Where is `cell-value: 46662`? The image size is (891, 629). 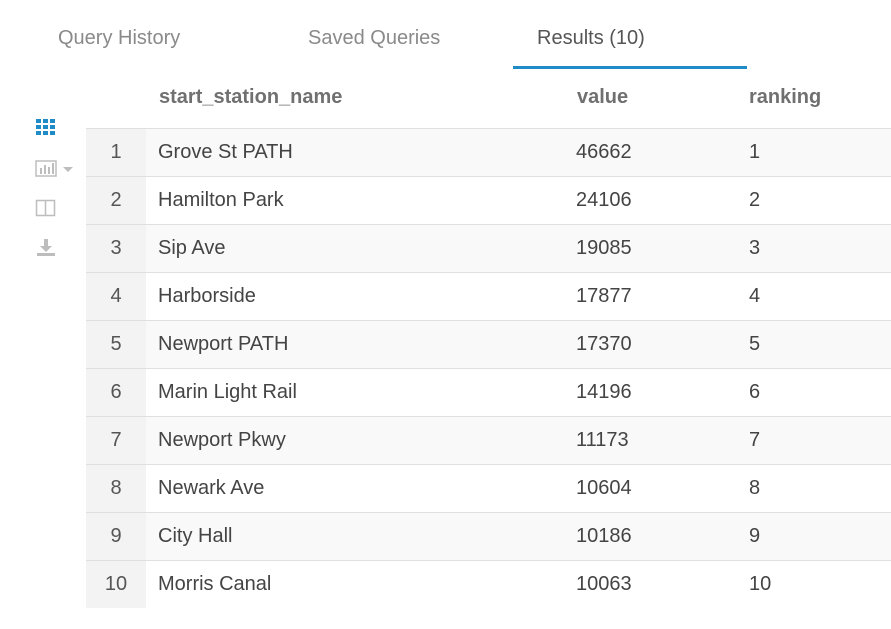 cell-value: 46662 is located at coordinates (604, 152).